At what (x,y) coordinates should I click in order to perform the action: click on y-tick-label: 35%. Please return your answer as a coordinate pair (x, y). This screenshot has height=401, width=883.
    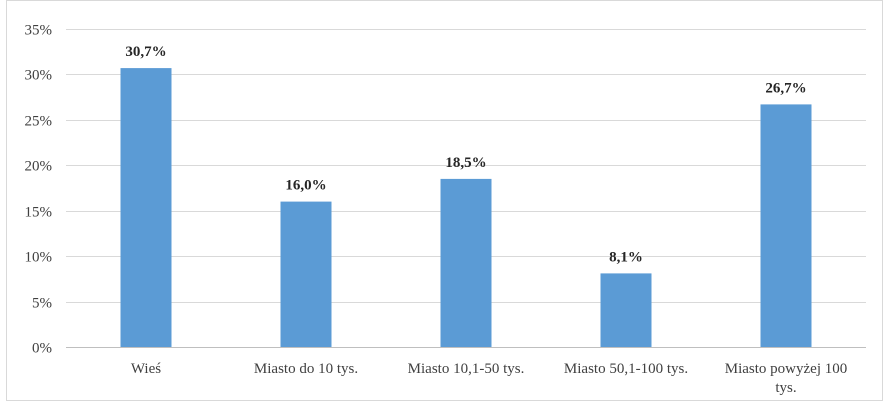
    Looking at the image, I should click on (39, 31).